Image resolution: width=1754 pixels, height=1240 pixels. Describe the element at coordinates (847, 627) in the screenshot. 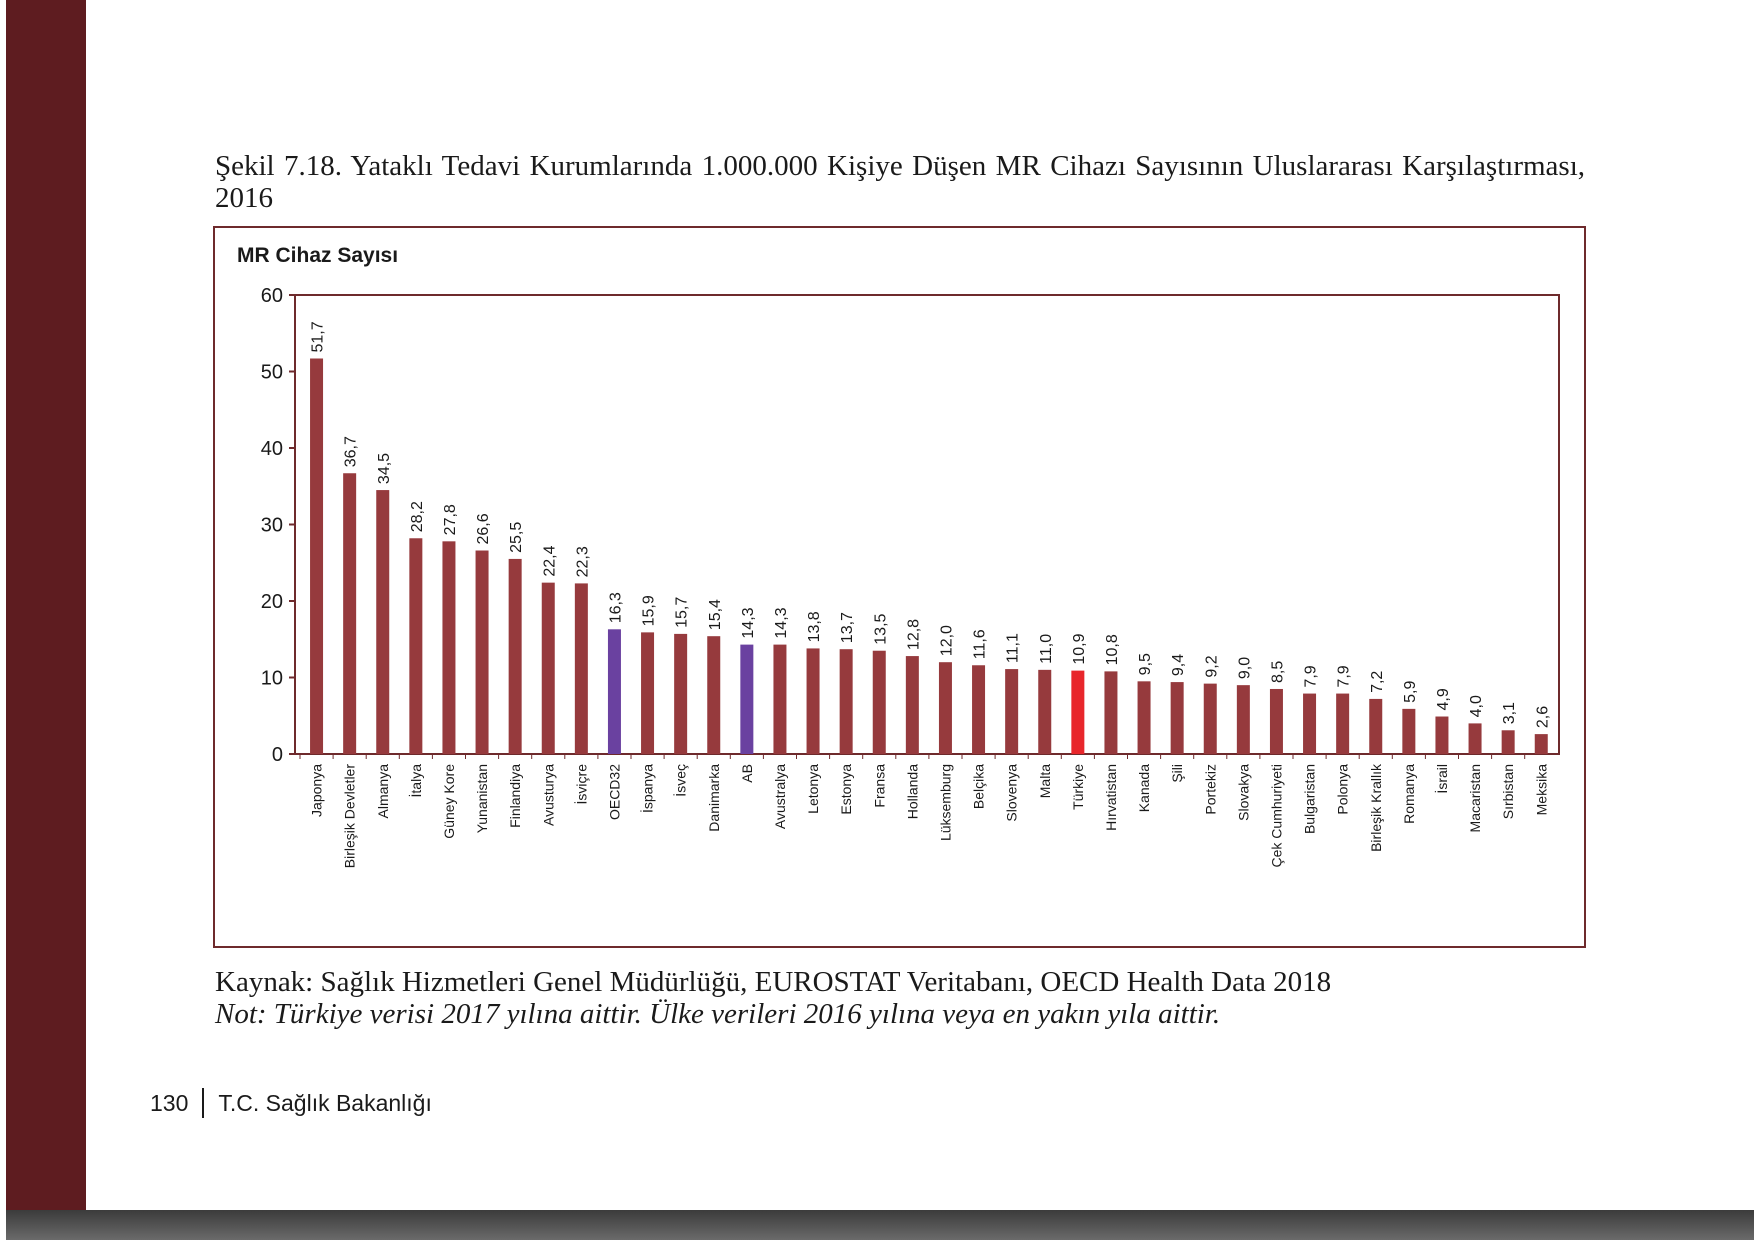

I see `data-label: 13,7` at that location.